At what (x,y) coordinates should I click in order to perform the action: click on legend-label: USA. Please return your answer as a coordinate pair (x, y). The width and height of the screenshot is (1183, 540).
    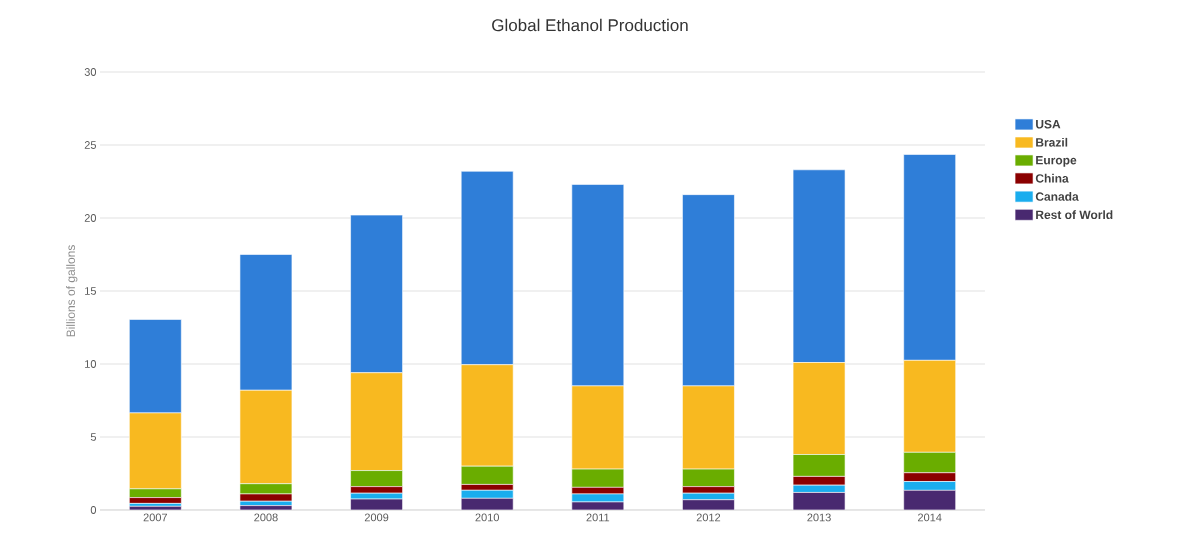
    Looking at the image, I should click on (1048, 124).